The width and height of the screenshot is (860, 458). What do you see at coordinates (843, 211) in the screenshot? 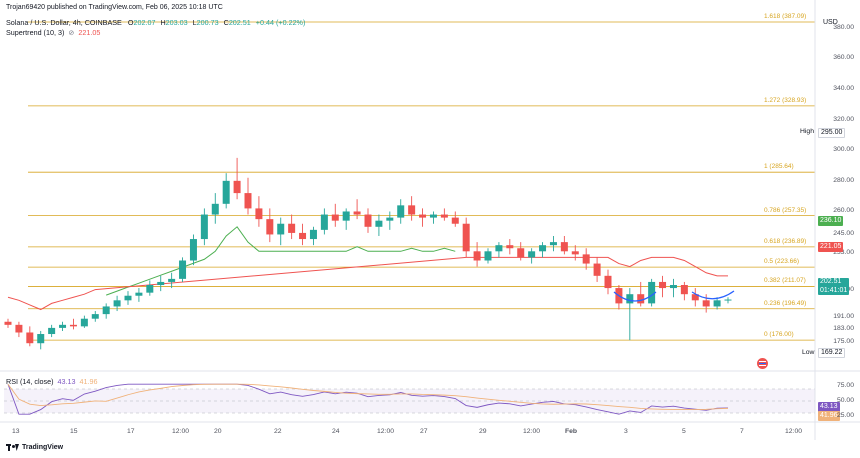
I see `price-tick-label: 260.00` at bounding box center [843, 211].